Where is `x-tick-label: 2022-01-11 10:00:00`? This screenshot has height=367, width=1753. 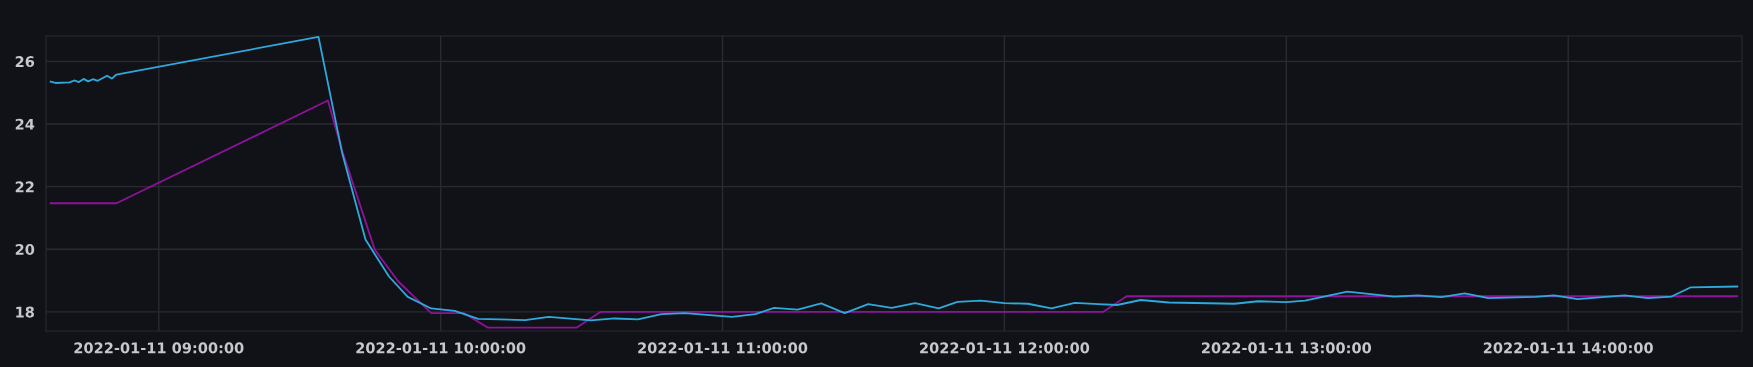 x-tick-label: 2022-01-11 10:00:00 is located at coordinates (441, 348).